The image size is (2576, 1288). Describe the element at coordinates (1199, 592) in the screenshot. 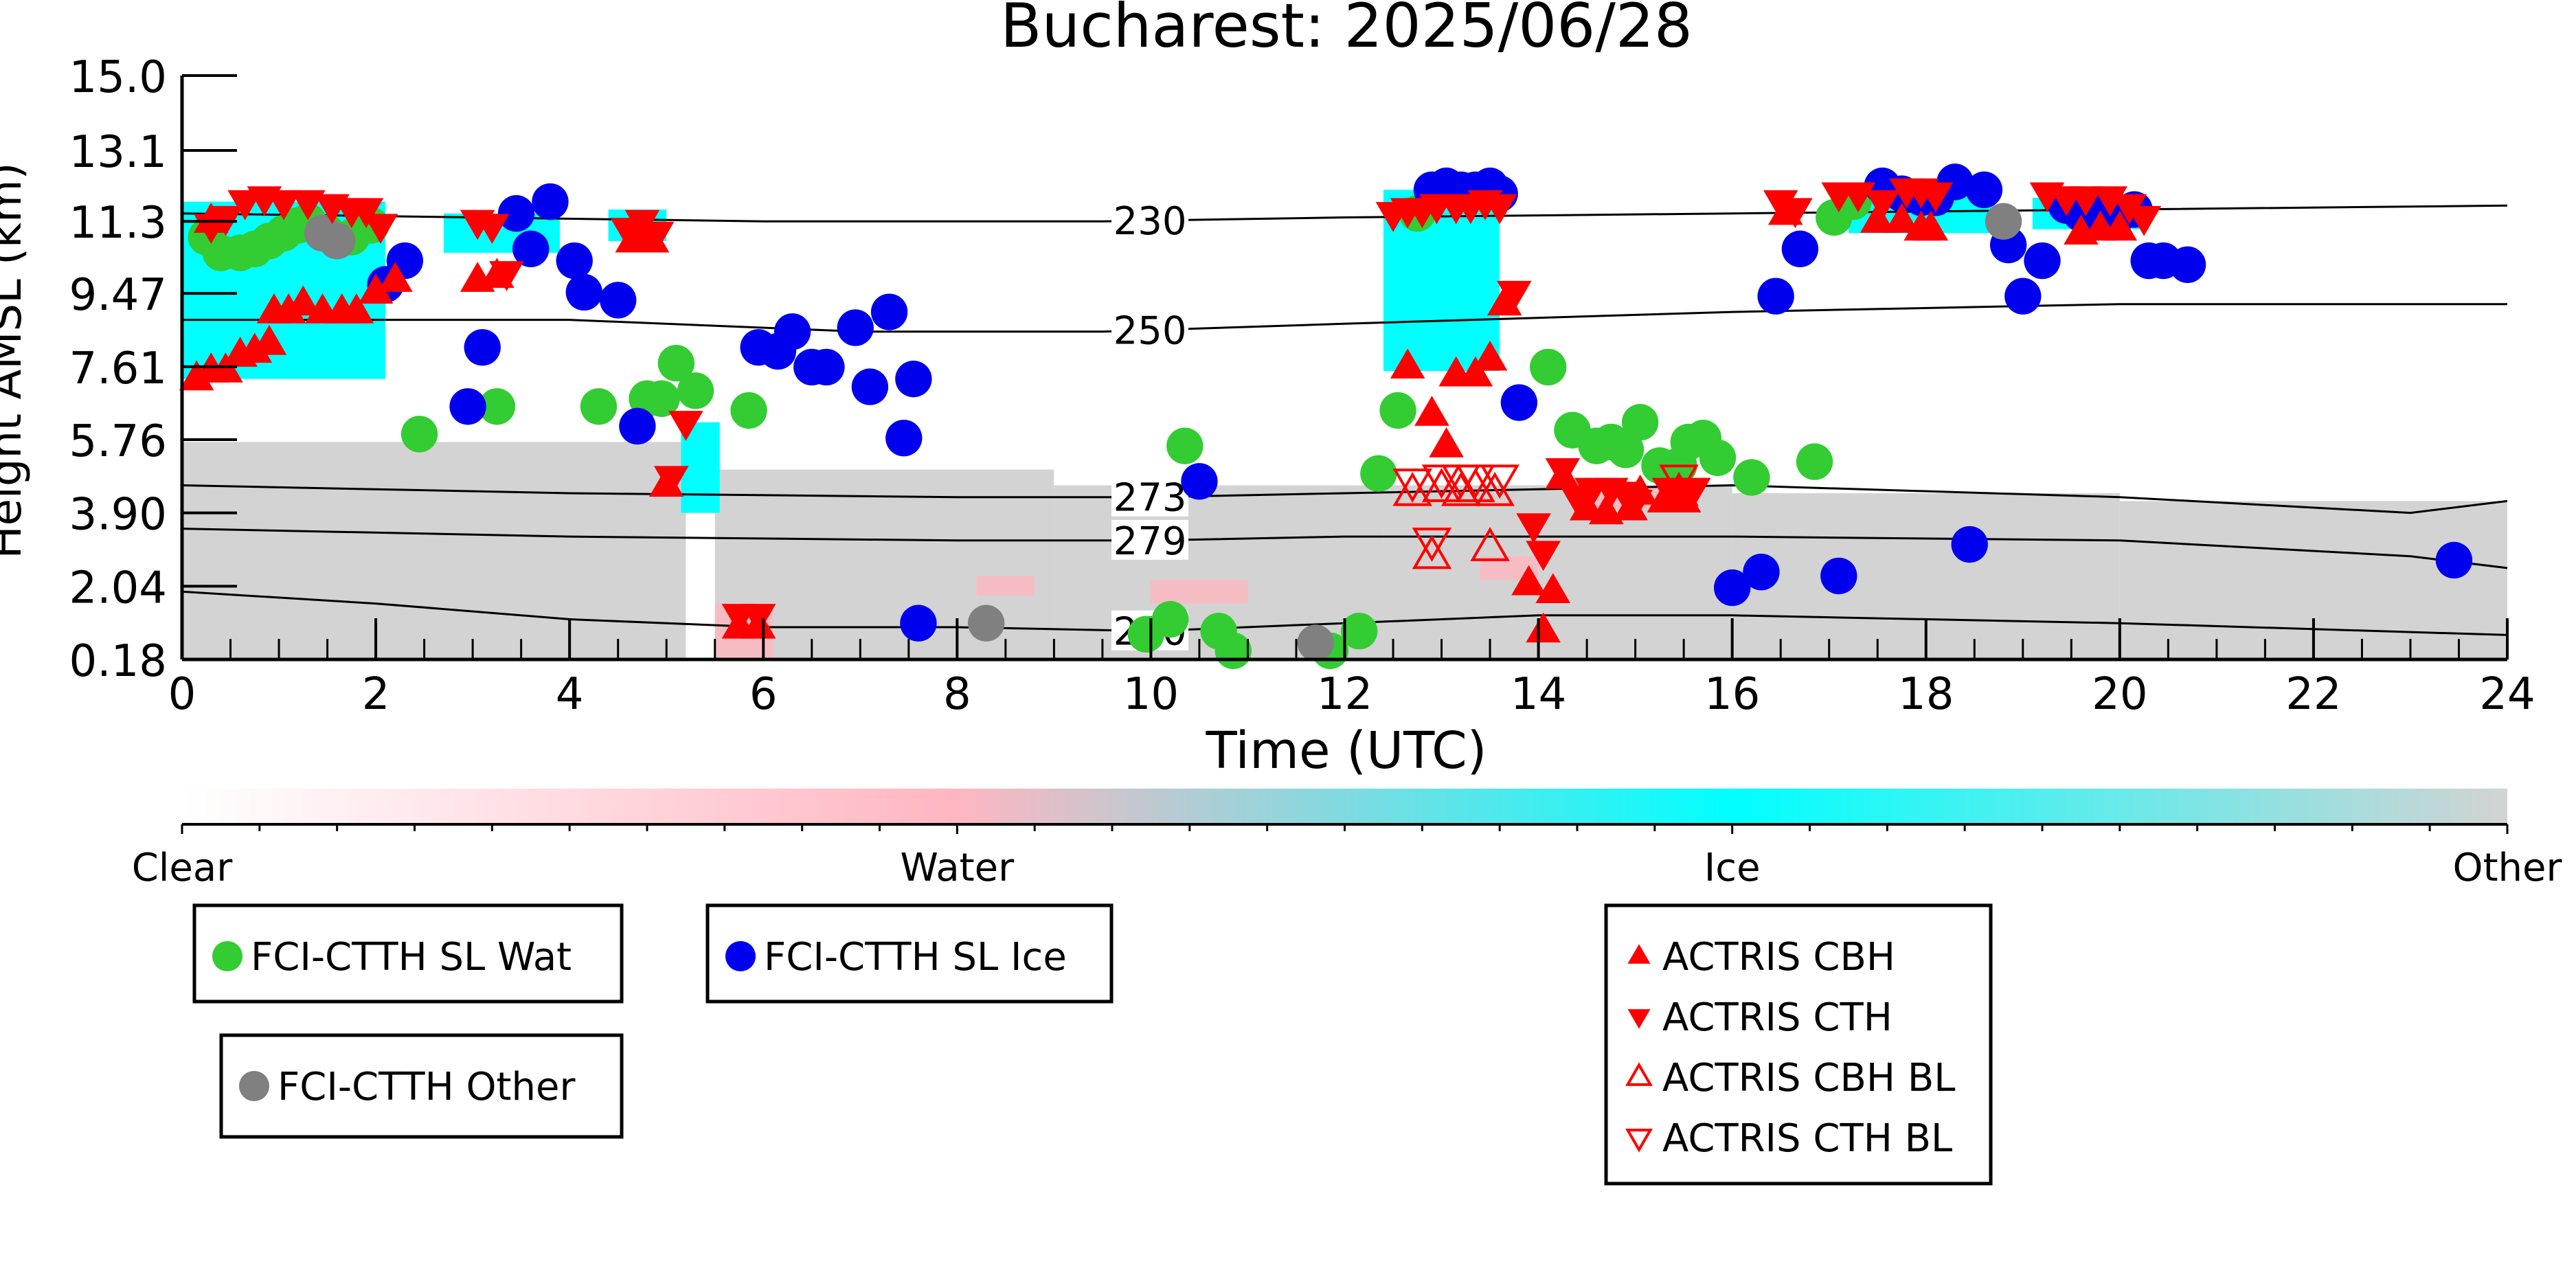

I see `water-cloud-region` at that location.